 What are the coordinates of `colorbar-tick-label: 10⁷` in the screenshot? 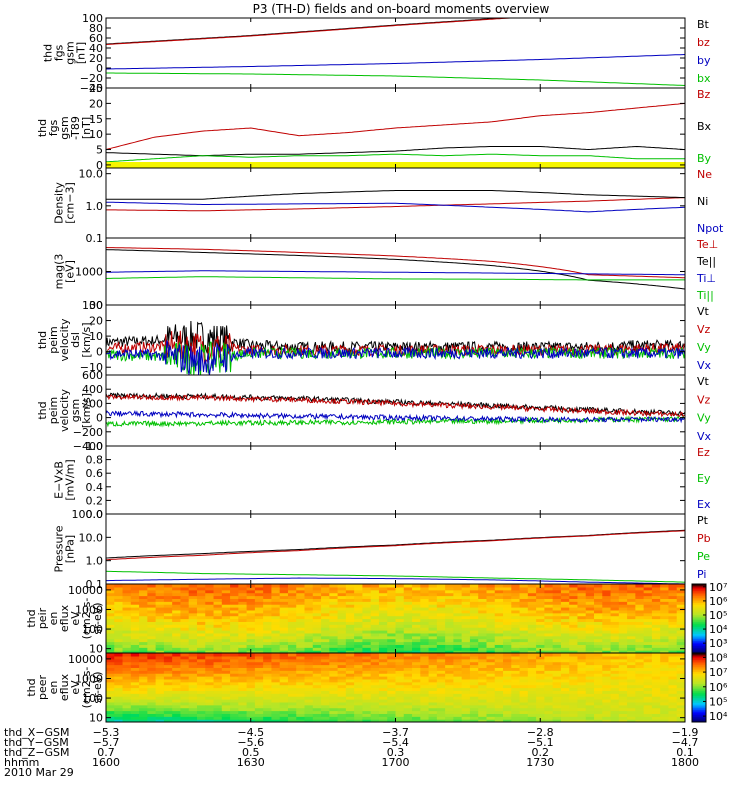 It's located at (718, 672).